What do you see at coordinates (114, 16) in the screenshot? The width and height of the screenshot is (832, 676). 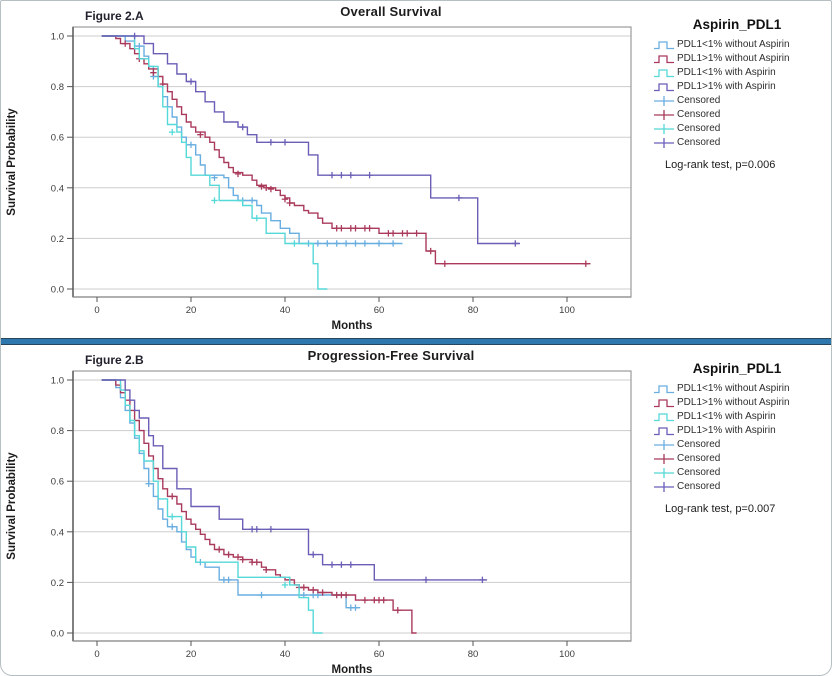 I see `figure-label-a: Figure 2.A` at bounding box center [114, 16].